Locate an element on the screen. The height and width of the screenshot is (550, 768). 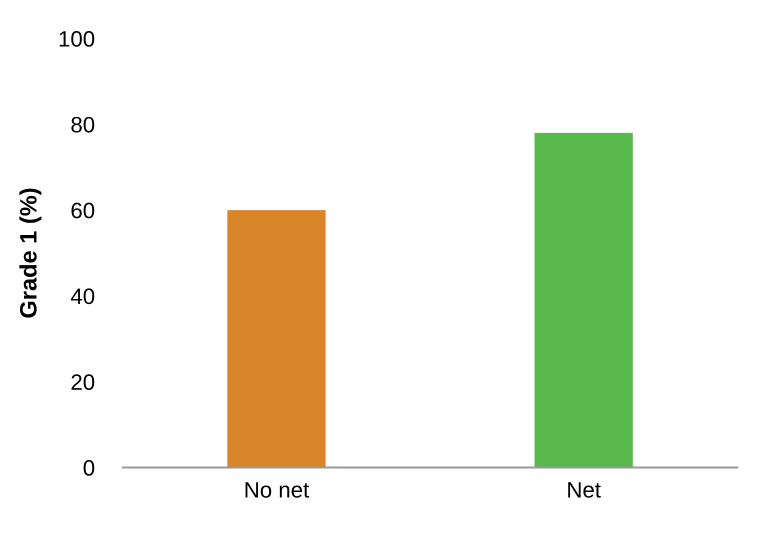
x-tick-label: No net is located at coordinates (278, 490).